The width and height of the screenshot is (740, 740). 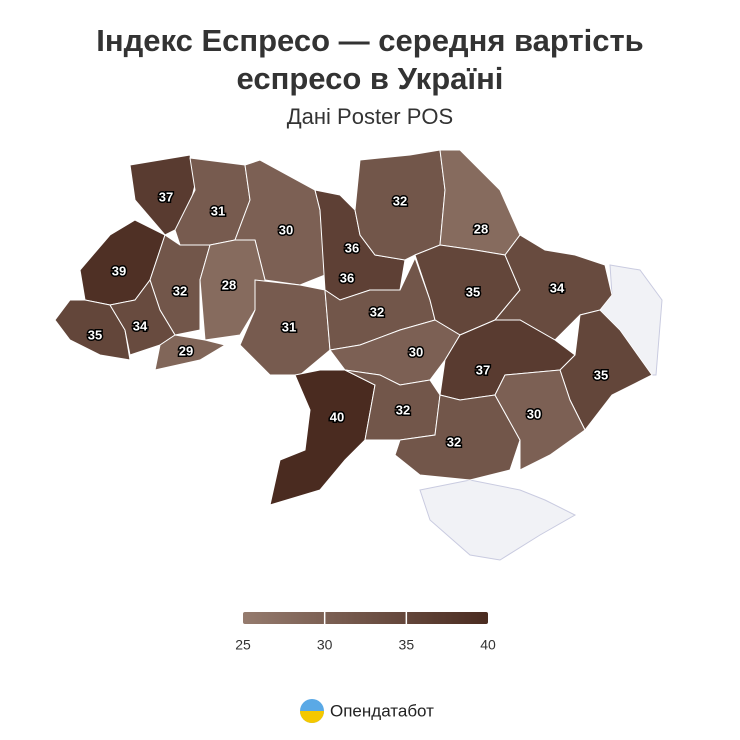 I want to click on colorbar-tick-label: 30, so click(x=325, y=645).